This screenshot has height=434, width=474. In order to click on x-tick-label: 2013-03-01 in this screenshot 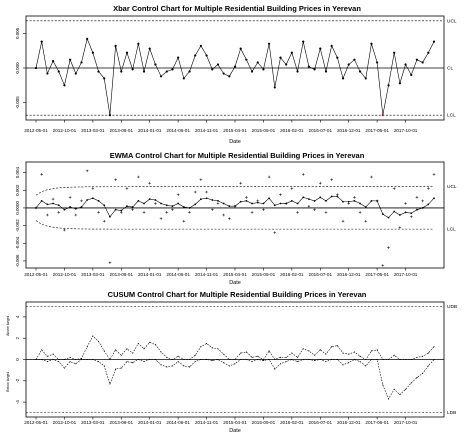, I will do `click(93, 422)`.